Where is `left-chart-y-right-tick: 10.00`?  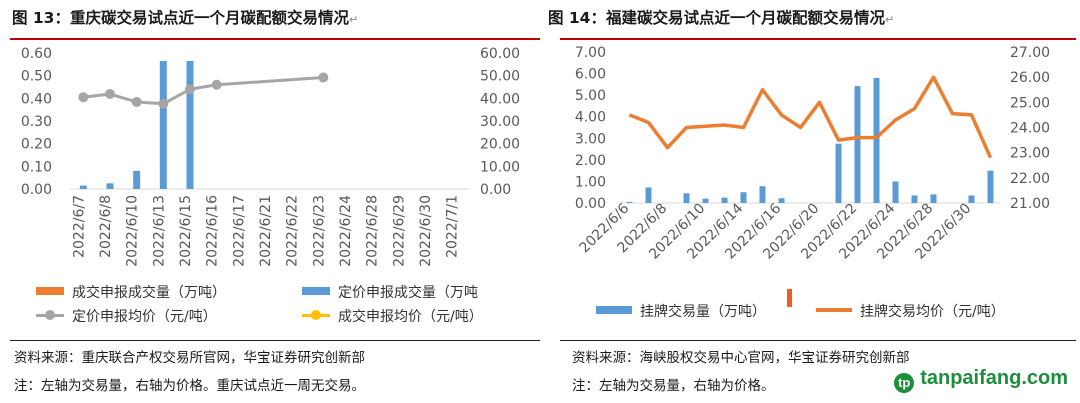 left-chart-y-right-tick: 10.00 is located at coordinates (500, 167).